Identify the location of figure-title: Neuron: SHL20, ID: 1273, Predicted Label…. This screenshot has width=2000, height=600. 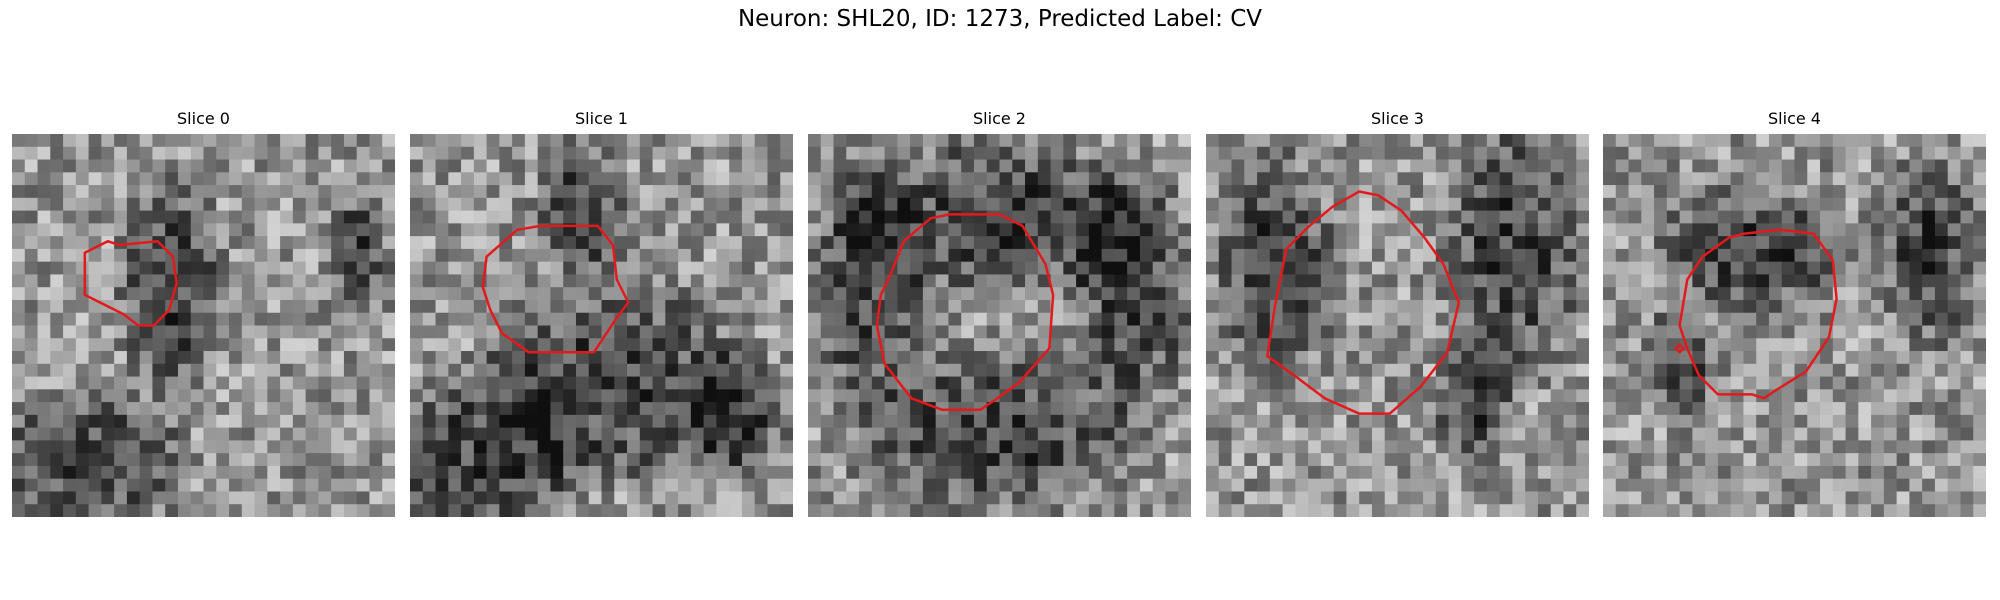
(1000, 19).